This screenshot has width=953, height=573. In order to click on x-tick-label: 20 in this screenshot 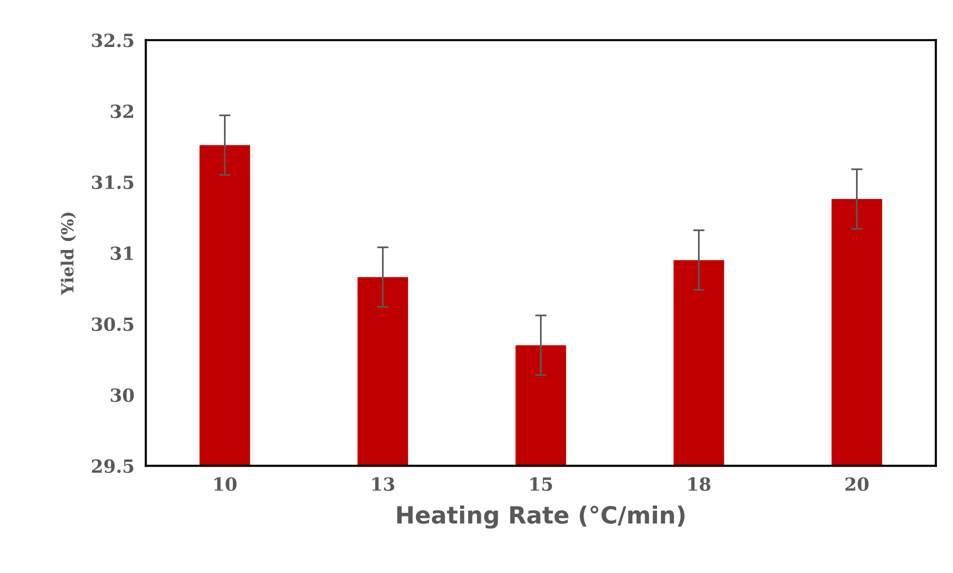, I will do `click(857, 484)`.